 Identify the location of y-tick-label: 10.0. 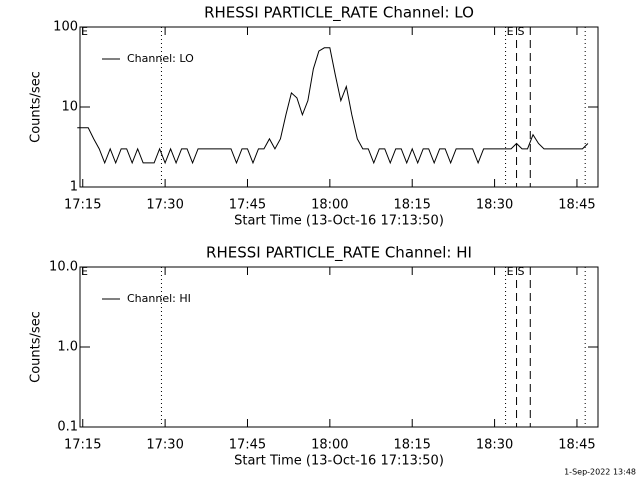
(63, 267).